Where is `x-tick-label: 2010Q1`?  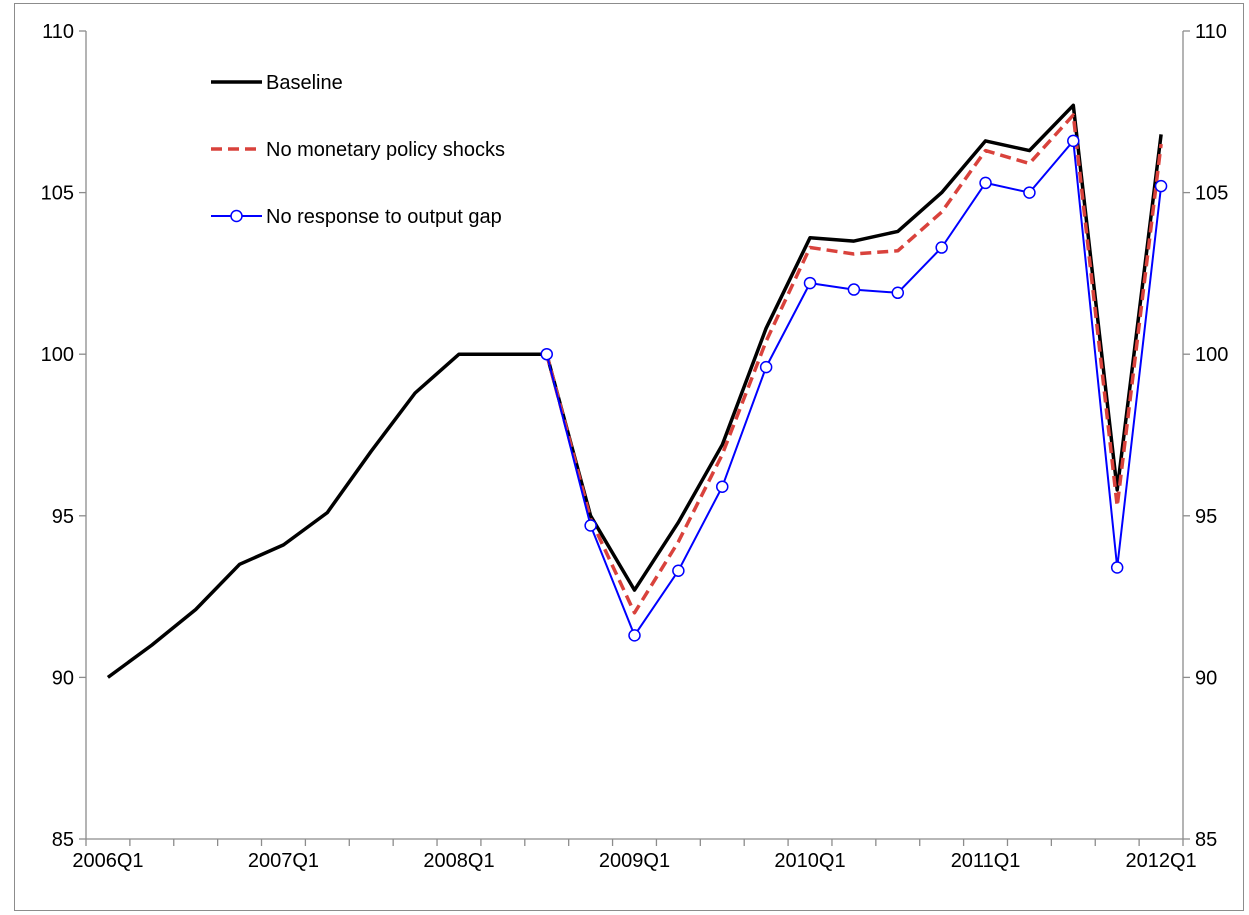 x-tick-label: 2010Q1 is located at coordinates (809, 861).